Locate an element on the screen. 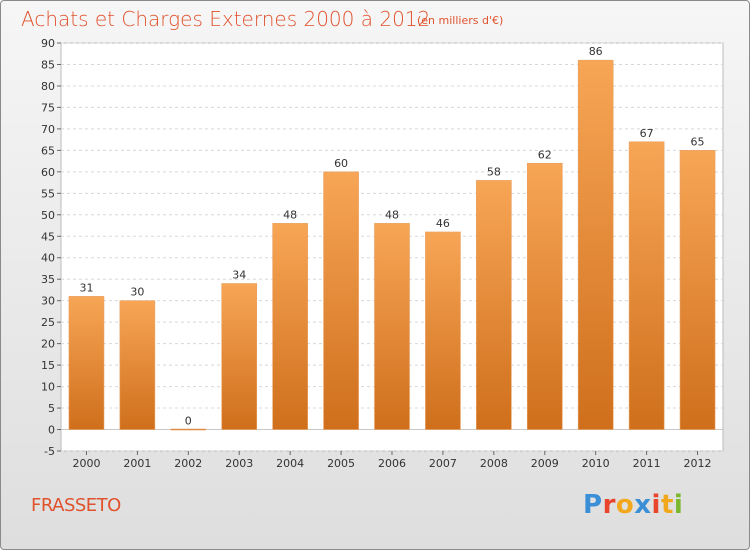  y-tick-label: 20 is located at coordinates (48, 344).